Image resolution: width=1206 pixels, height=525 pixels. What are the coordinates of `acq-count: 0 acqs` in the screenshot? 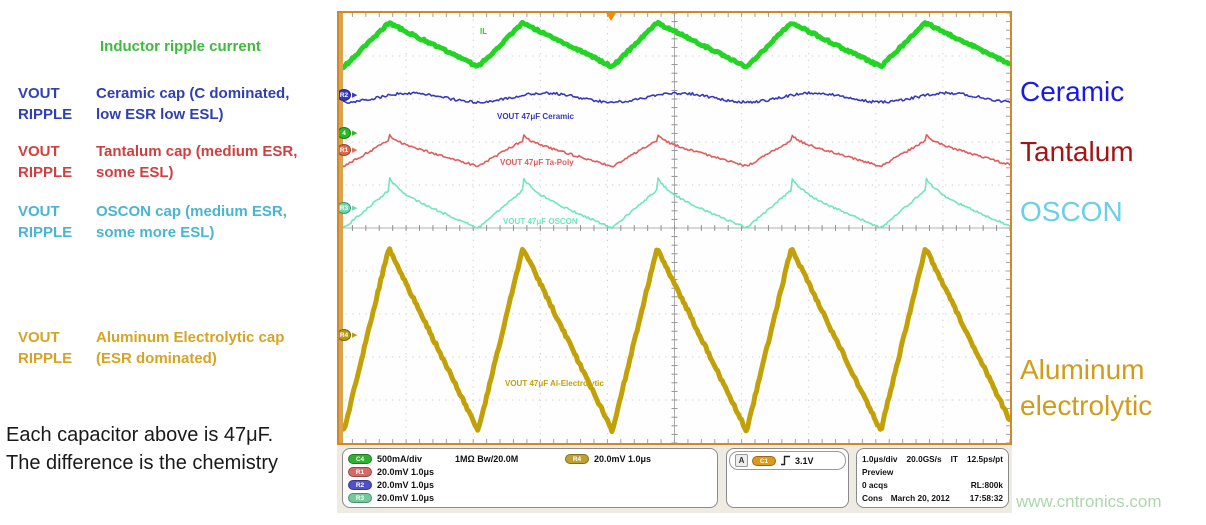 It's located at (875, 484).